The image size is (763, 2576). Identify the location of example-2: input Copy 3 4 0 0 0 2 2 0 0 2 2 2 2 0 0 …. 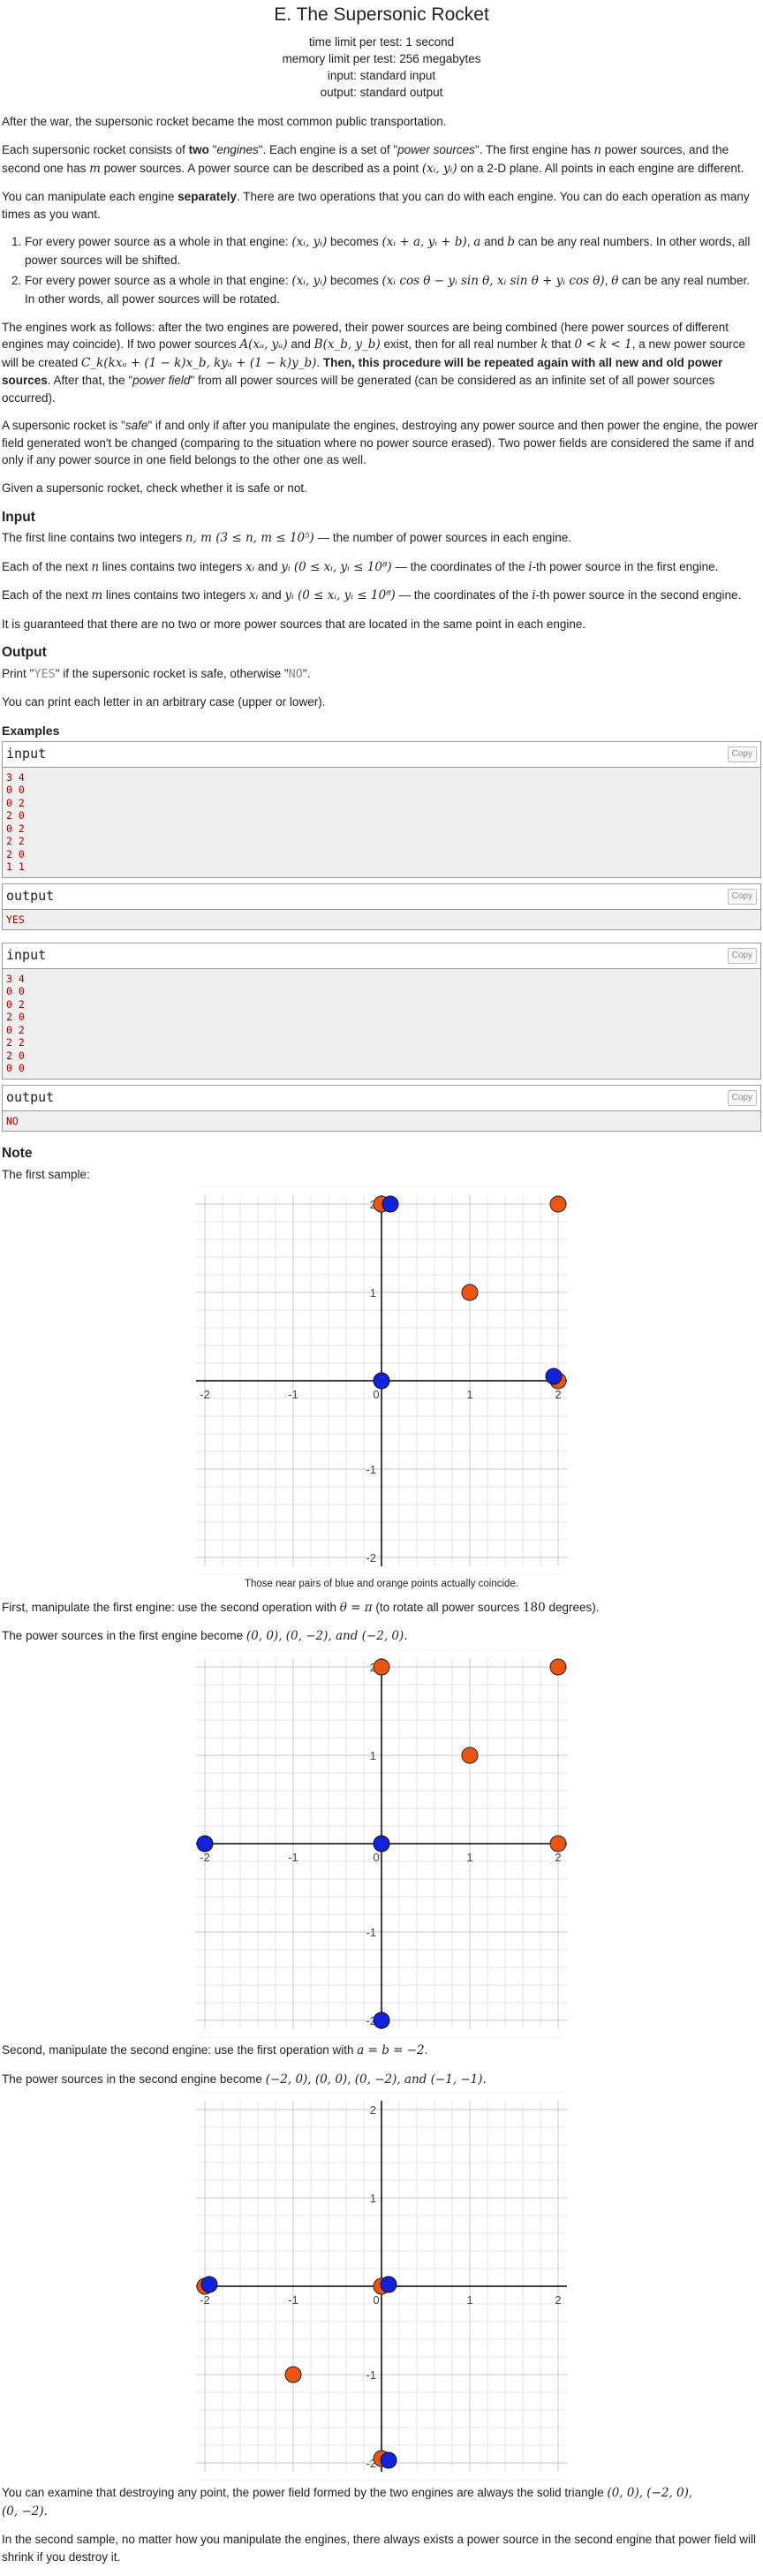
(381, 1038).